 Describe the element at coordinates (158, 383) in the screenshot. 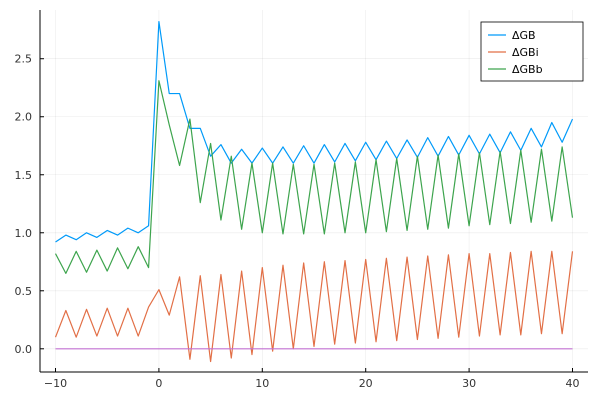

I see `x-tick-label-1: 0` at that location.